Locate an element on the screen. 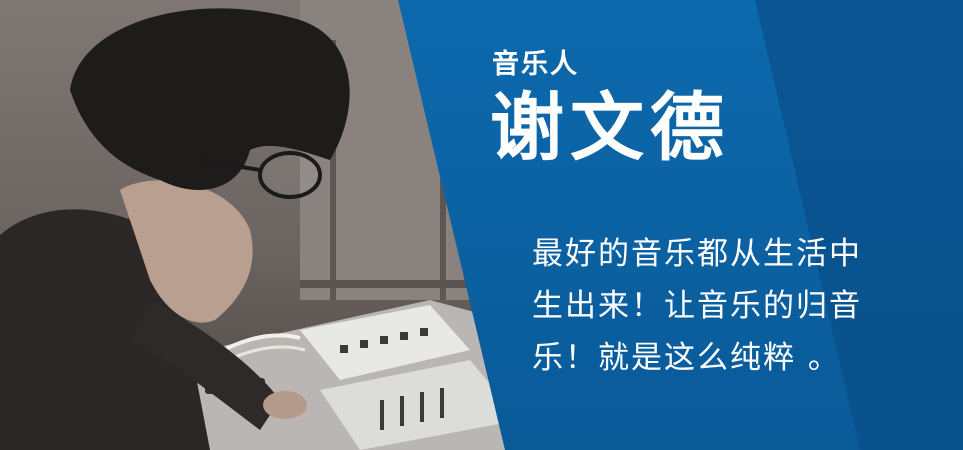 This screenshot has width=963, height=450. quote-line: 生出来！让音乐的归音 is located at coordinates (697, 306).